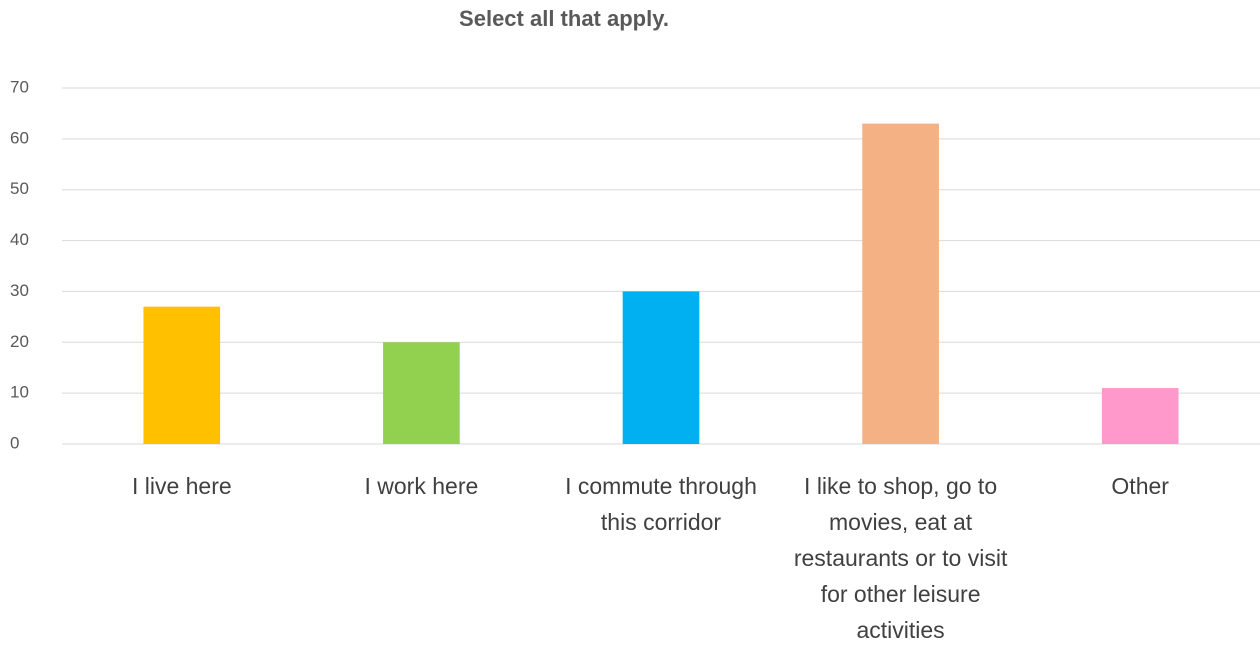 Image resolution: width=1260 pixels, height=654 pixels. I want to click on y-tick-label: 0, so click(14, 442).